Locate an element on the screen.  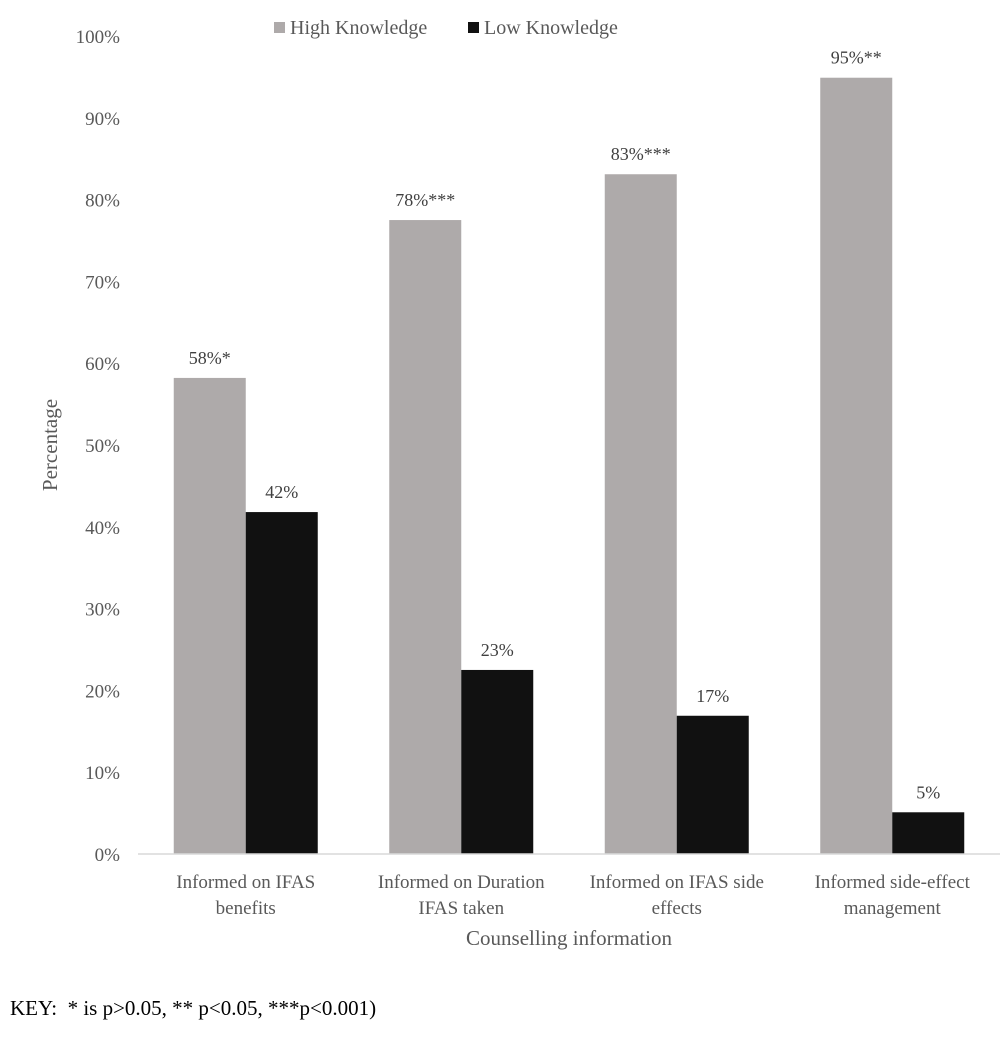
y-tick-label: 40% is located at coordinates (102, 528).